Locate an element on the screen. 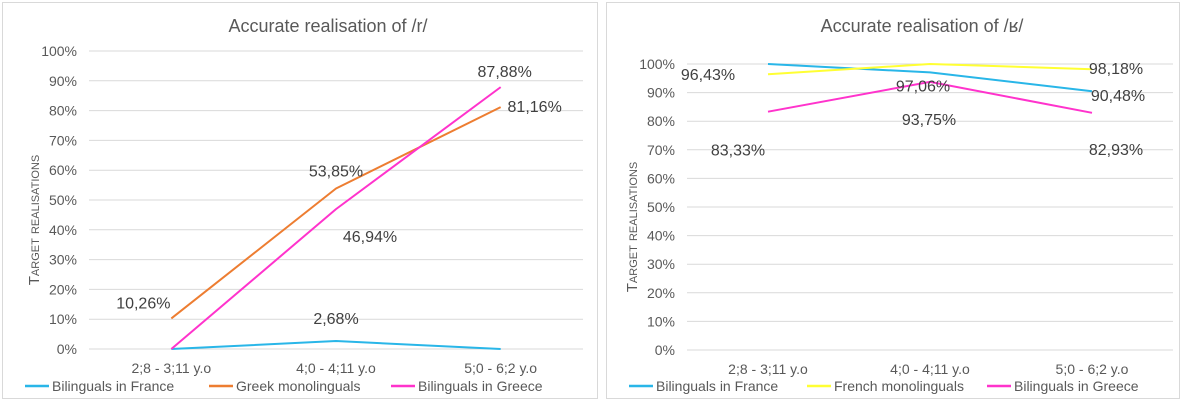 This screenshot has height=403, width=1182. data-label: 87,88% is located at coordinates (505, 72).